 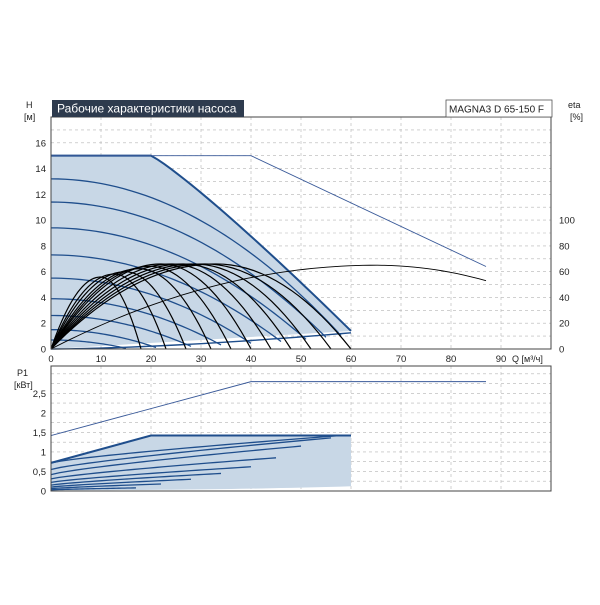 I want to click on y-axis-label-p1: P1, so click(x=22, y=373).